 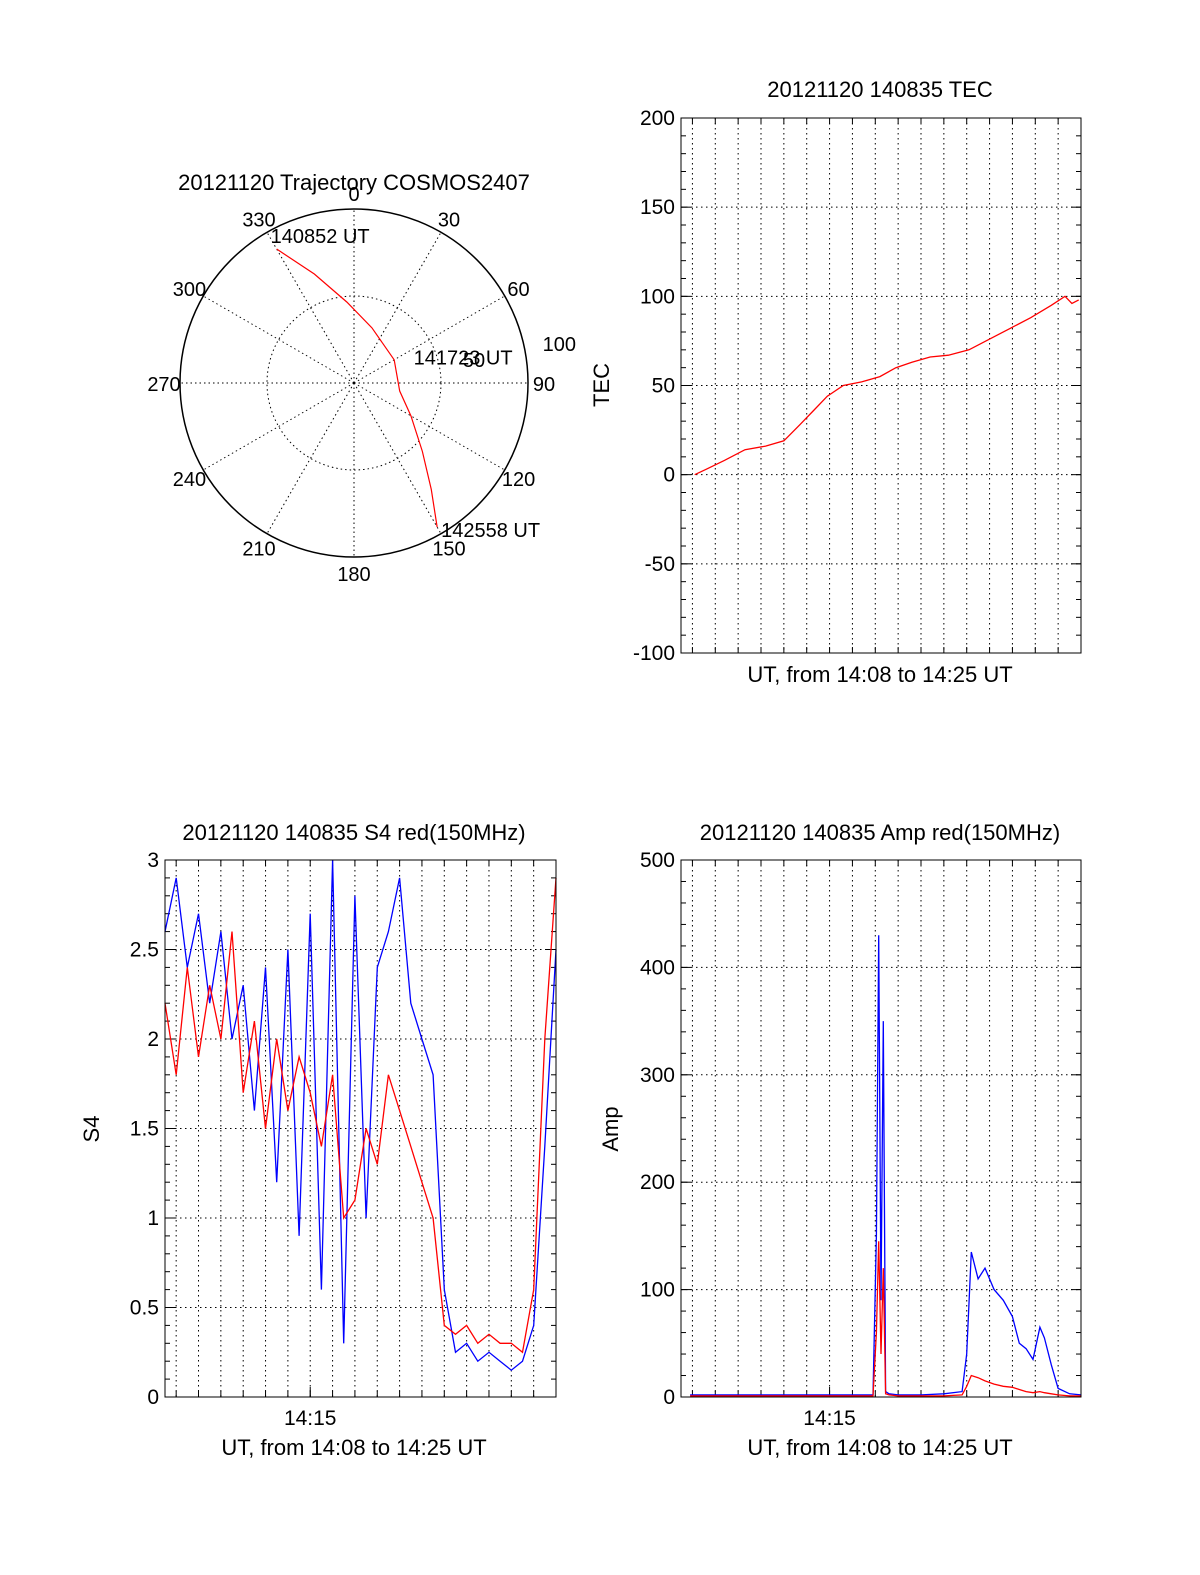 I want to click on tec-series, so click(x=887, y=385).